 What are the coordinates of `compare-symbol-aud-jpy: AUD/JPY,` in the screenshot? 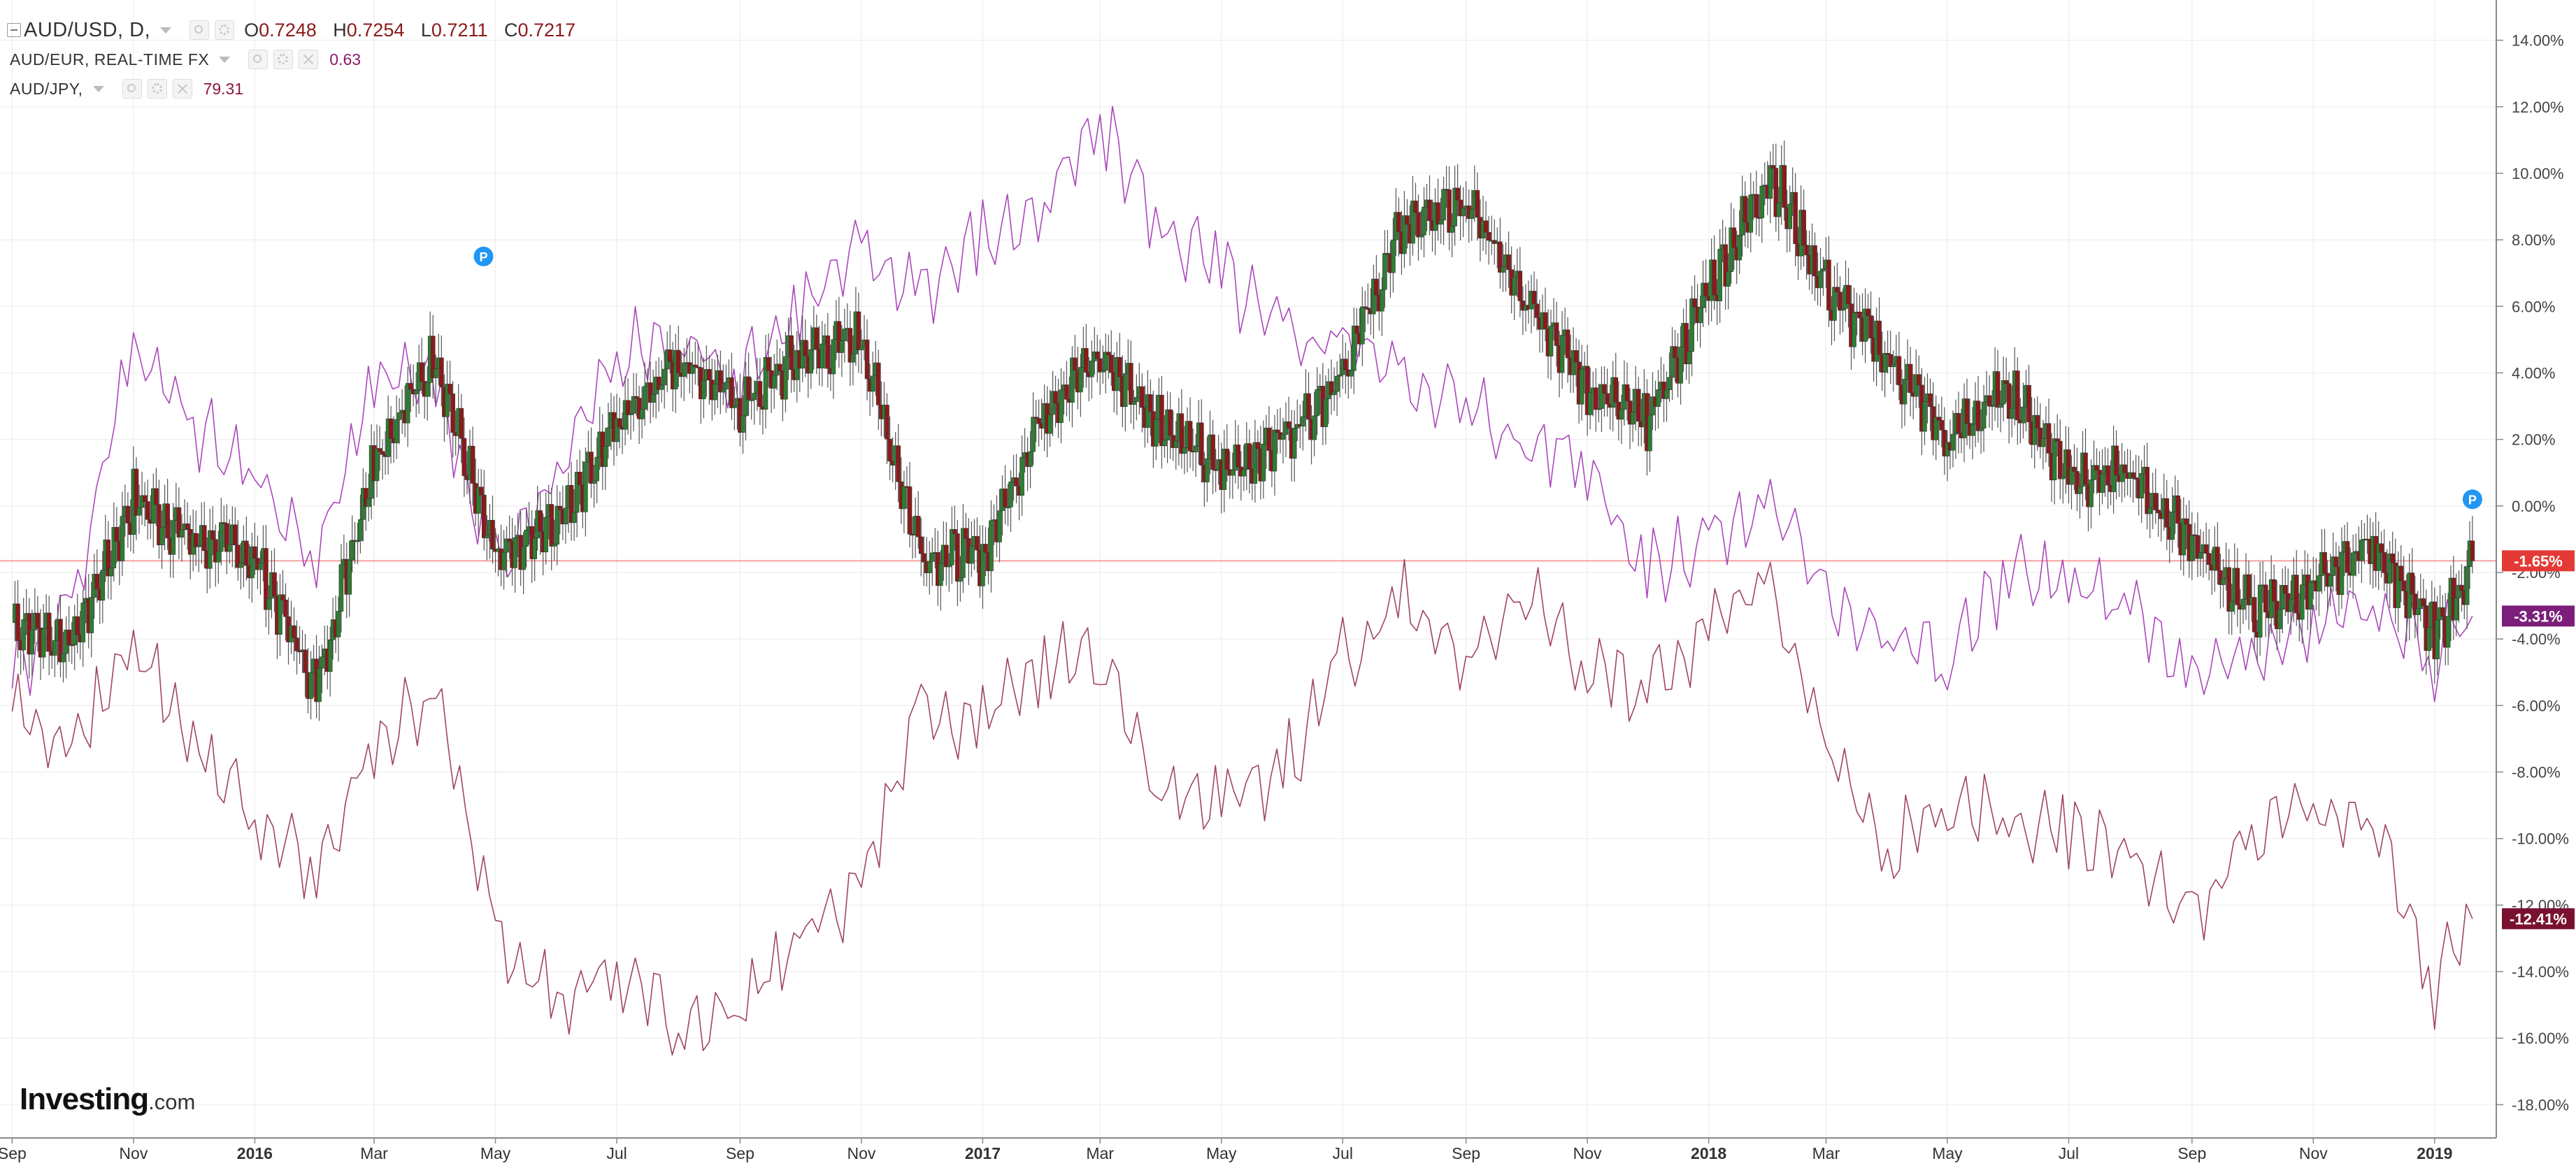 It's located at (46, 88).